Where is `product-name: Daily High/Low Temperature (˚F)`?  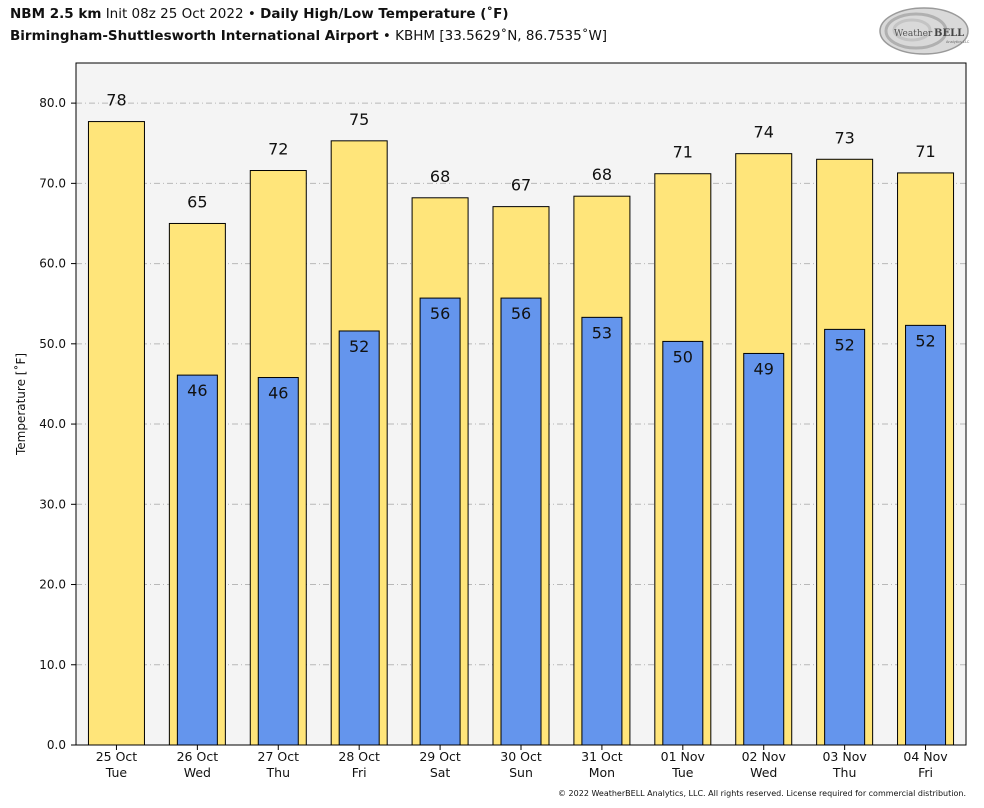 product-name: Daily High/Low Temperature (˚F) is located at coordinates (384, 14).